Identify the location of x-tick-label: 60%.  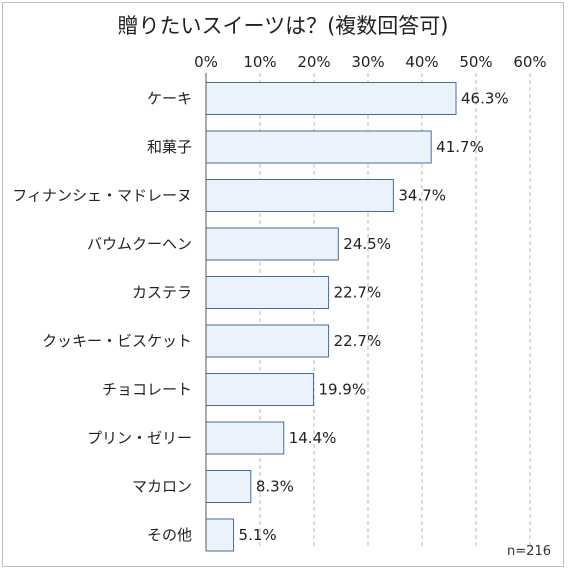
(529, 62).